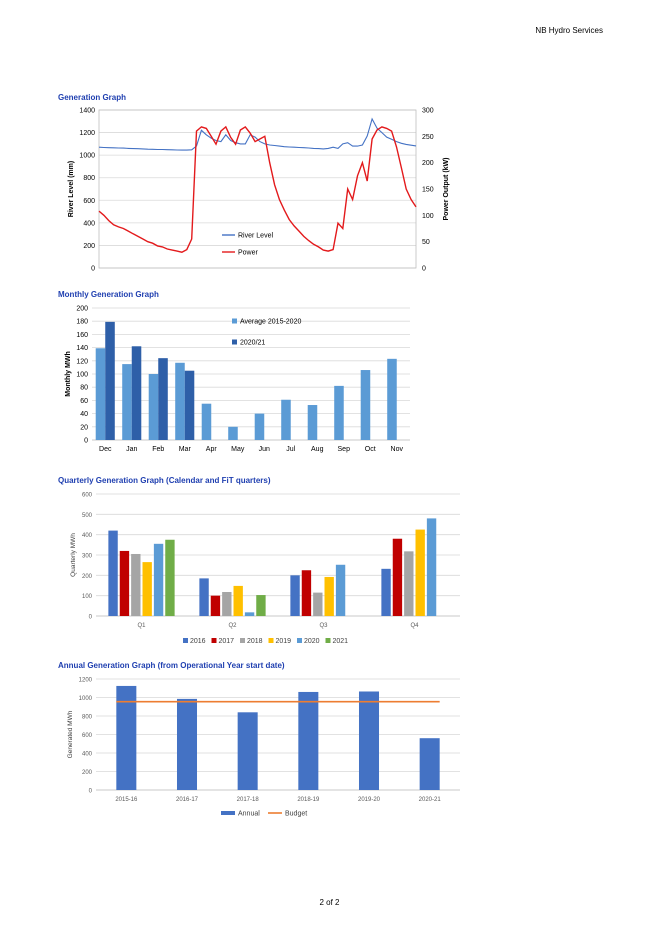 The width and height of the screenshot is (659, 933). I want to click on company-name: NB Hydro Services, so click(569, 30).